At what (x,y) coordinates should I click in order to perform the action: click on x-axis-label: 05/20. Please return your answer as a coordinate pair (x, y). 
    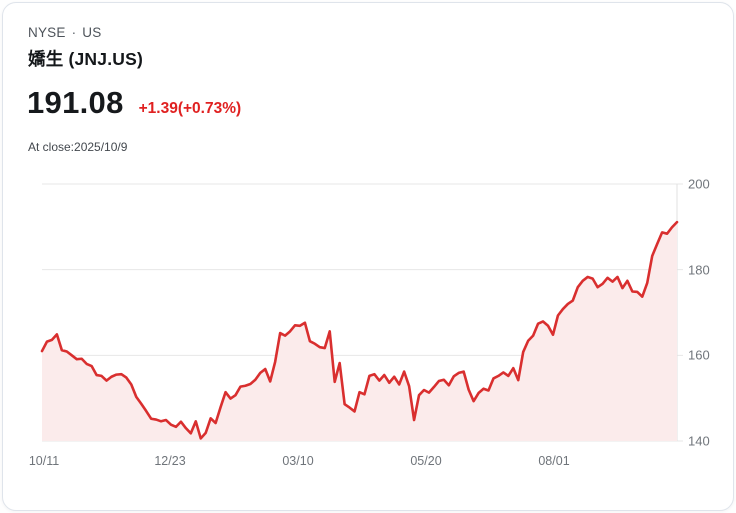
    Looking at the image, I should click on (426, 461).